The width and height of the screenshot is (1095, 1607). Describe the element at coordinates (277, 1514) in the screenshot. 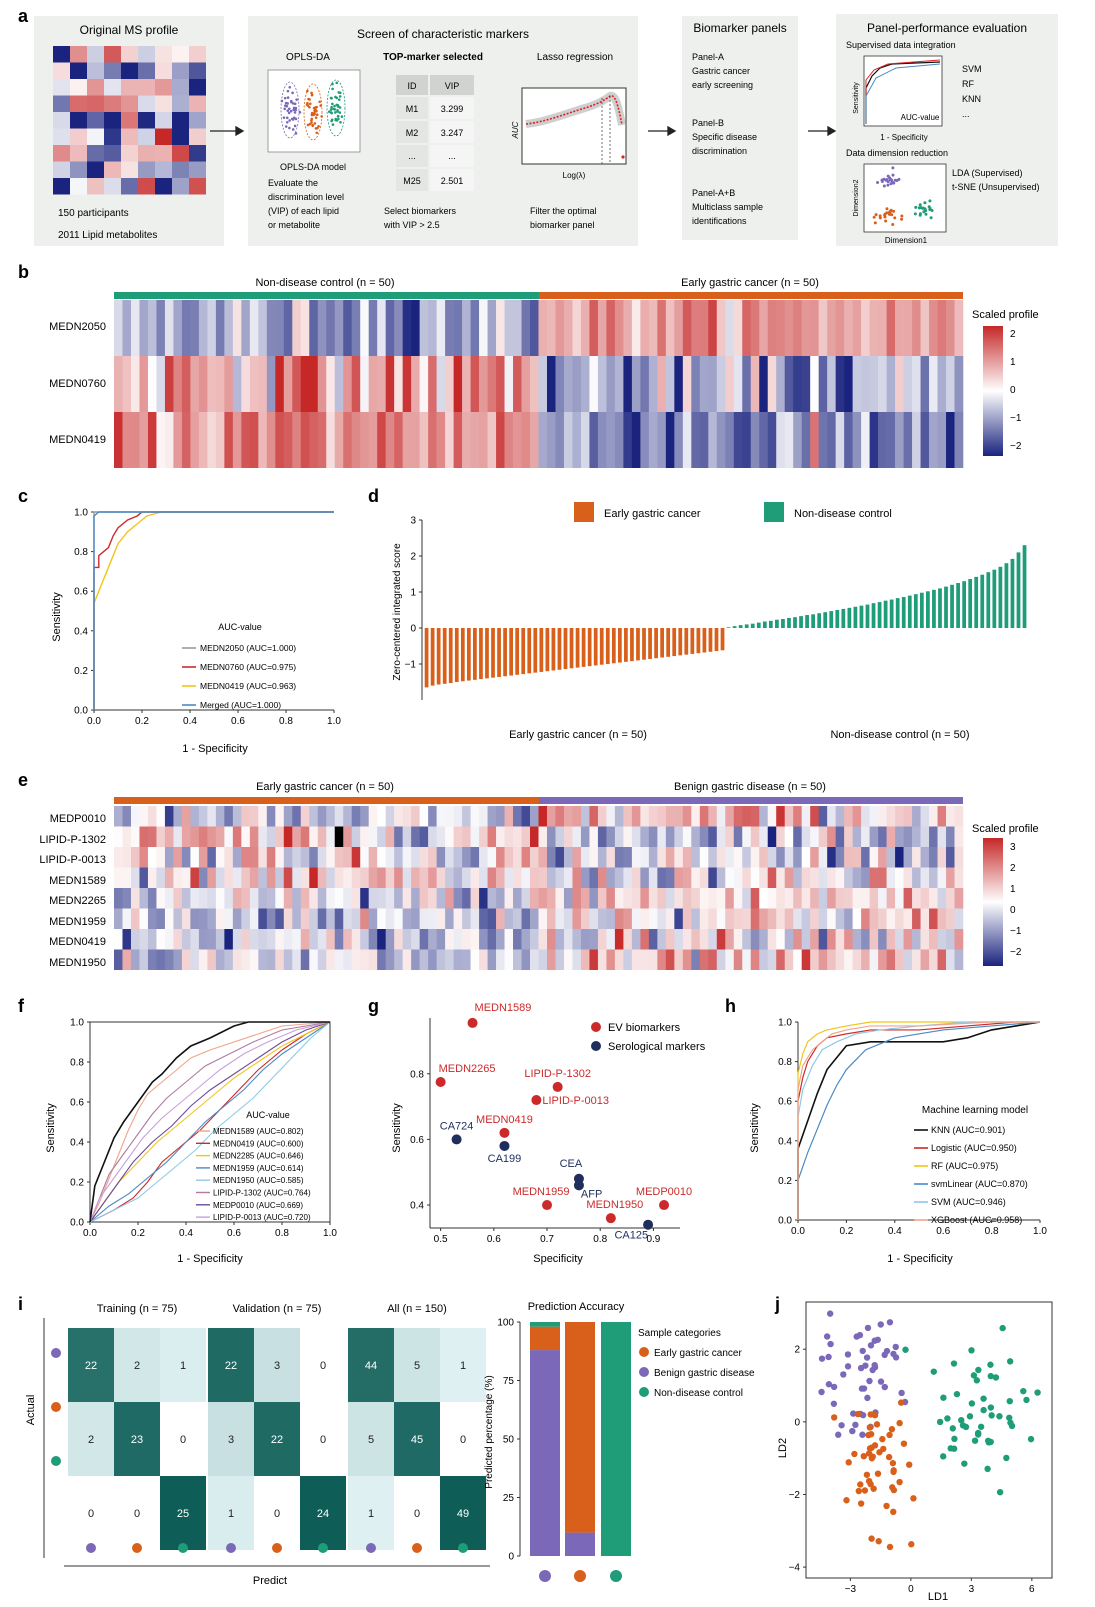

I see `cm-value: 0` at that location.